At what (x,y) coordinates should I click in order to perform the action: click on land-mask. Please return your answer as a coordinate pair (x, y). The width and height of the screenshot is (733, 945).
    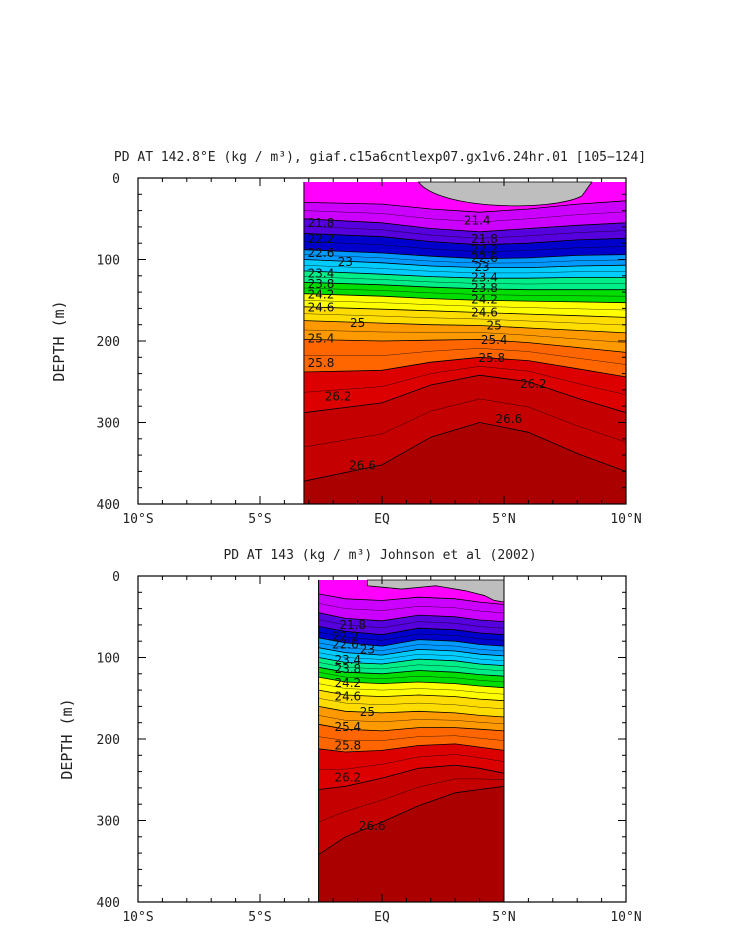
    Looking at the image, I should click on (505, 194).